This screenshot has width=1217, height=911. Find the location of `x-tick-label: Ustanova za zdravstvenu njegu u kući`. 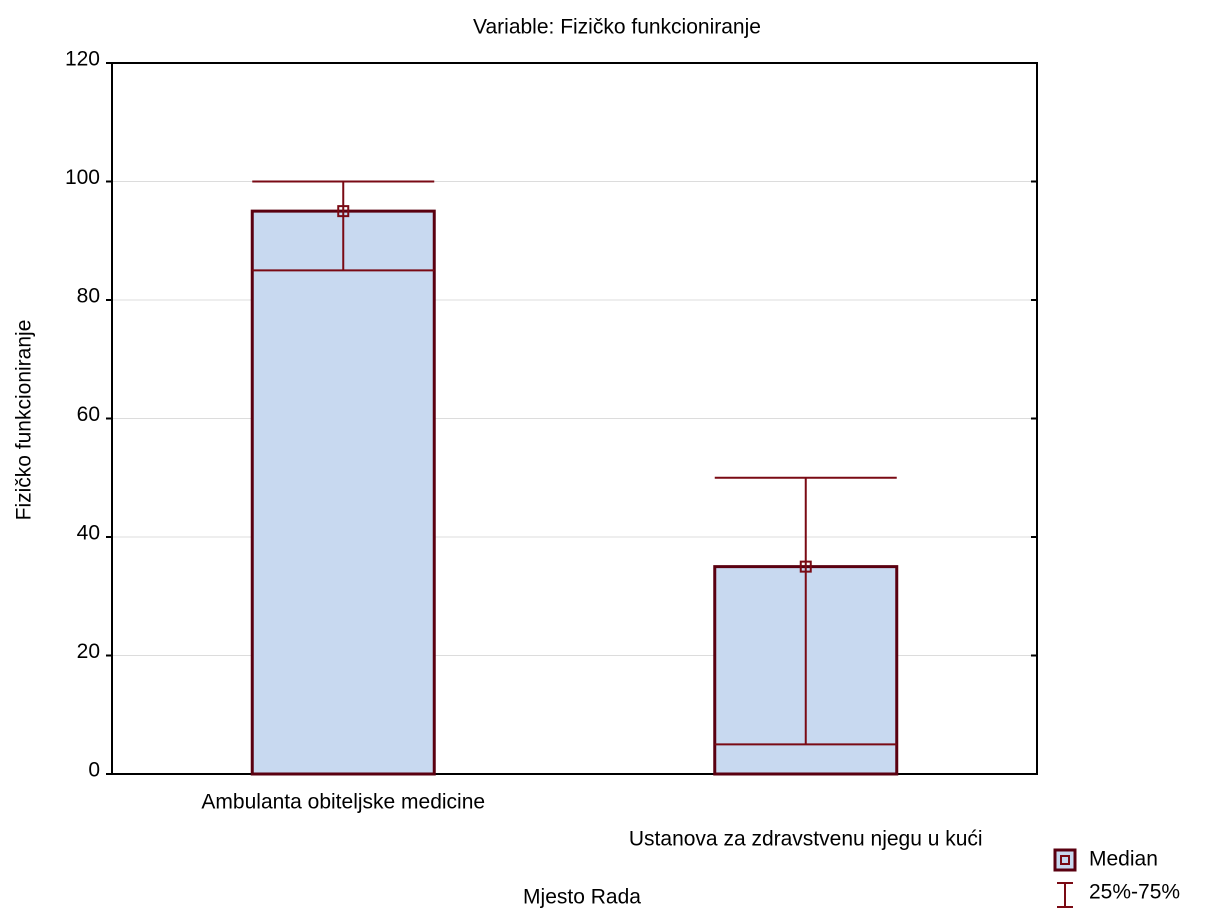

x-tick-label: Ustanova za zdravstvenu njegu u kući is located at coordinates (806, 839).